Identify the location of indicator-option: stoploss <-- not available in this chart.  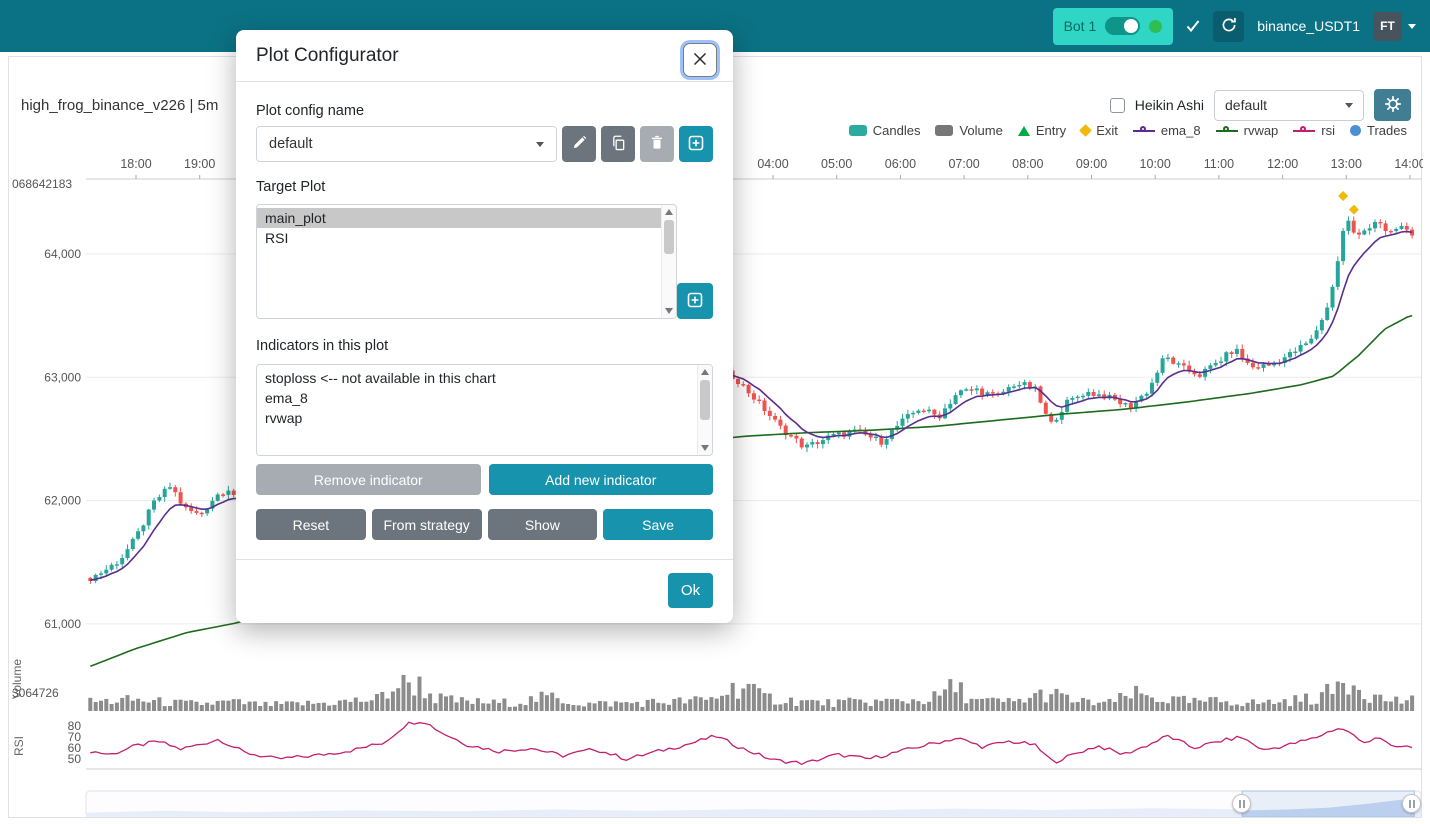
(380, 378).